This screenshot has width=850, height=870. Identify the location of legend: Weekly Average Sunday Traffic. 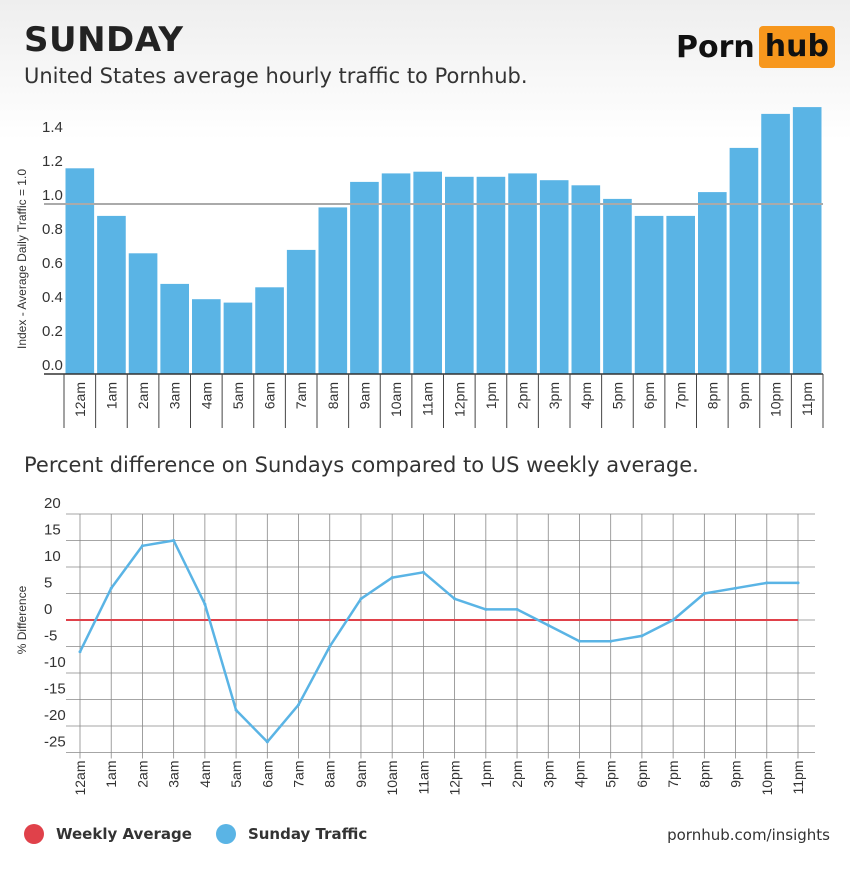
(207, 834).